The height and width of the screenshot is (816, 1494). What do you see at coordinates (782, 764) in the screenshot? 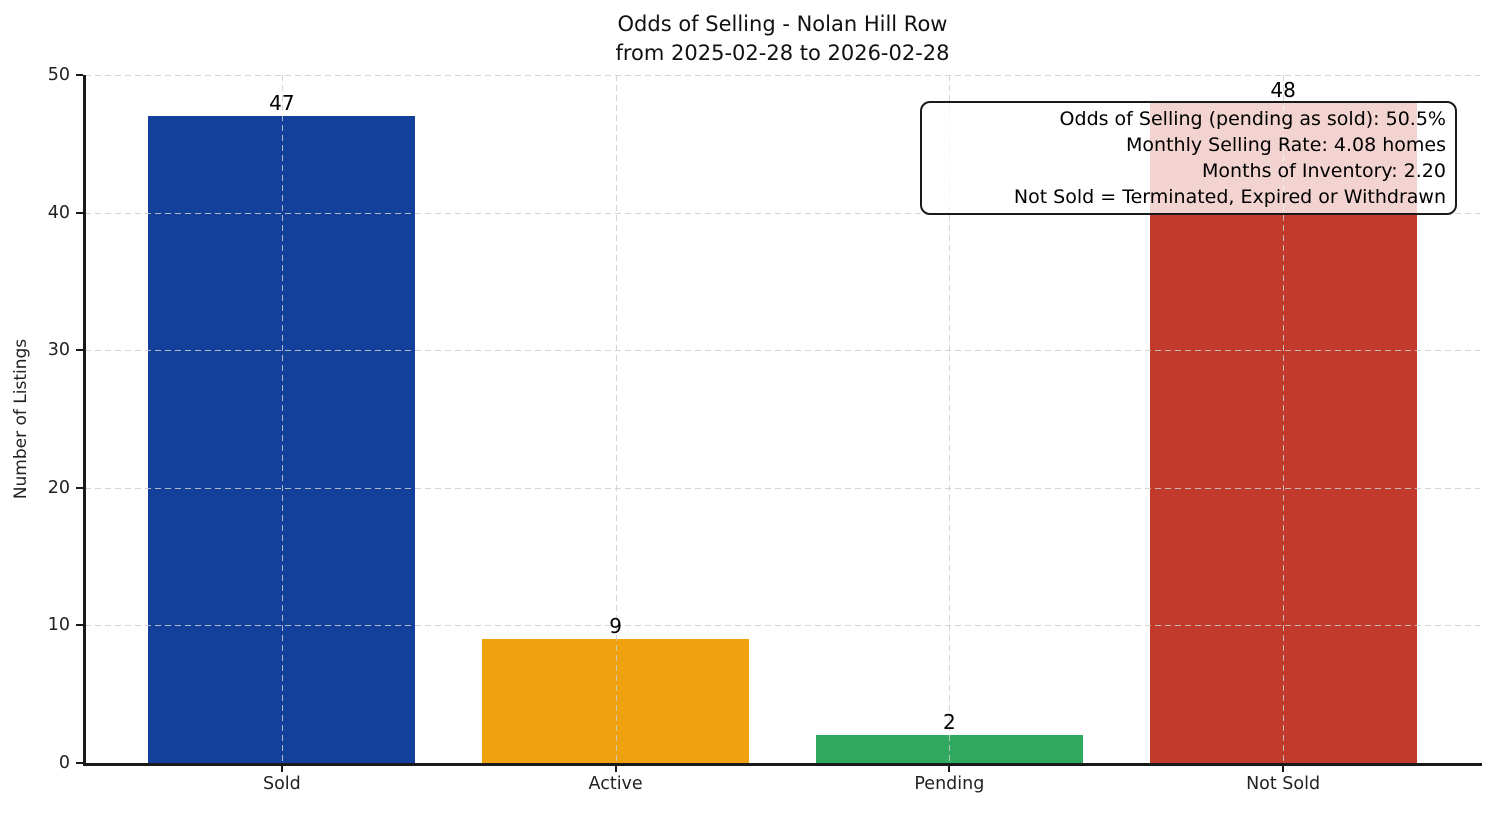
I see `x-axis-spine` at bounding box center [782, 764].